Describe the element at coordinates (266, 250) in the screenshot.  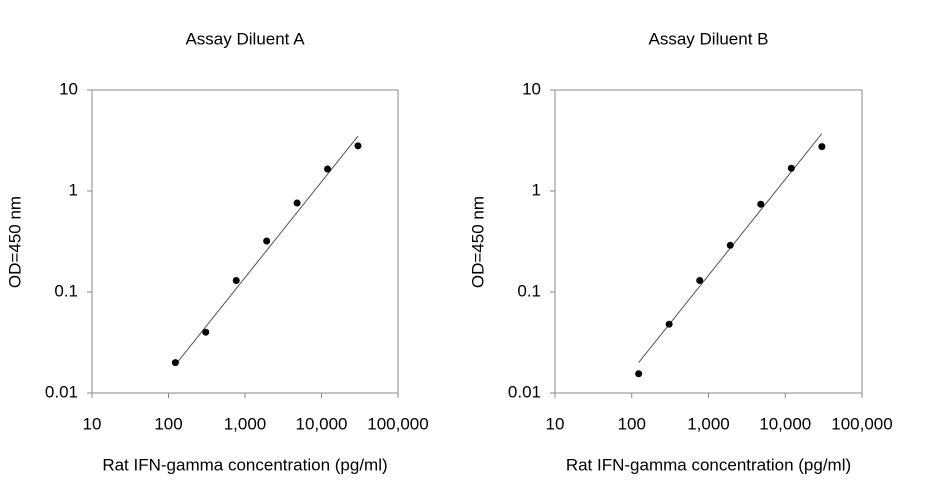
I see `trend-line` at that location.